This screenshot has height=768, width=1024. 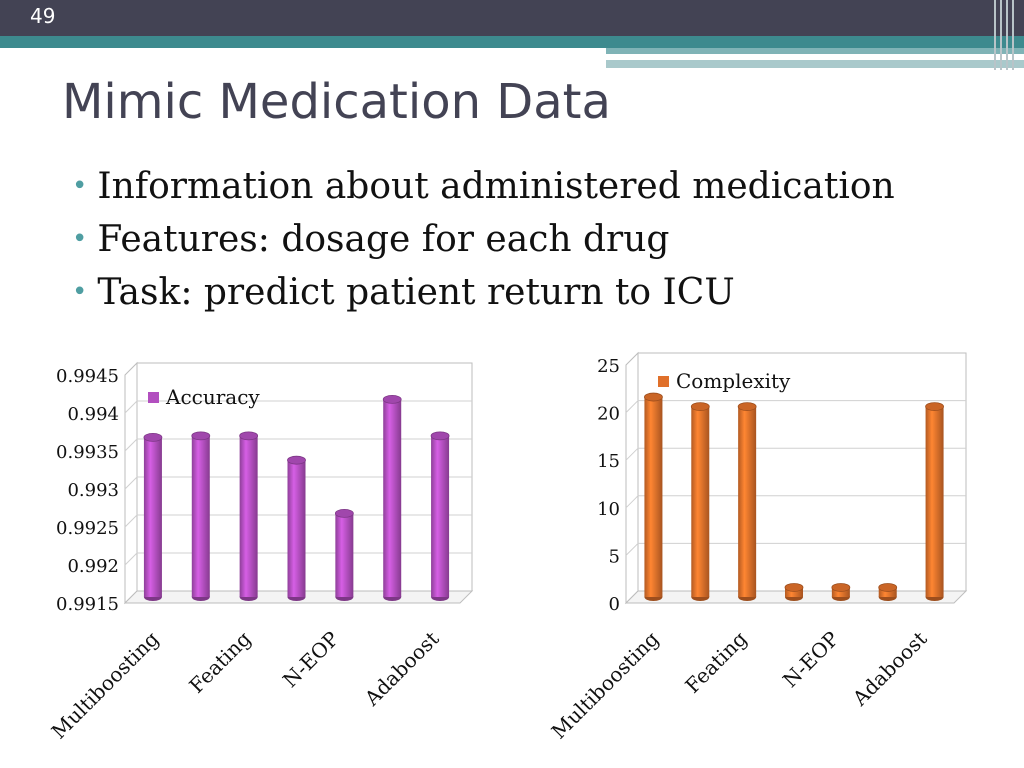 What do you see at coordinates (815, 64) in the screenshot?
I see `accent-bar-tertiary` at bounding box center [815, 64].